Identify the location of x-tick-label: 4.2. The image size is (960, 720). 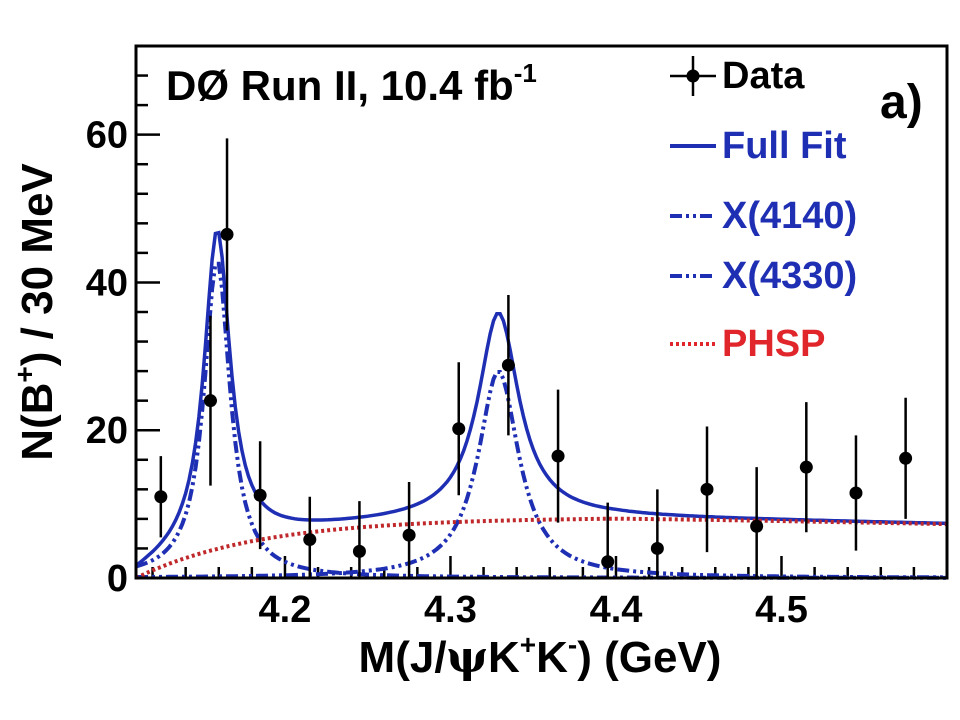
(285, 610).